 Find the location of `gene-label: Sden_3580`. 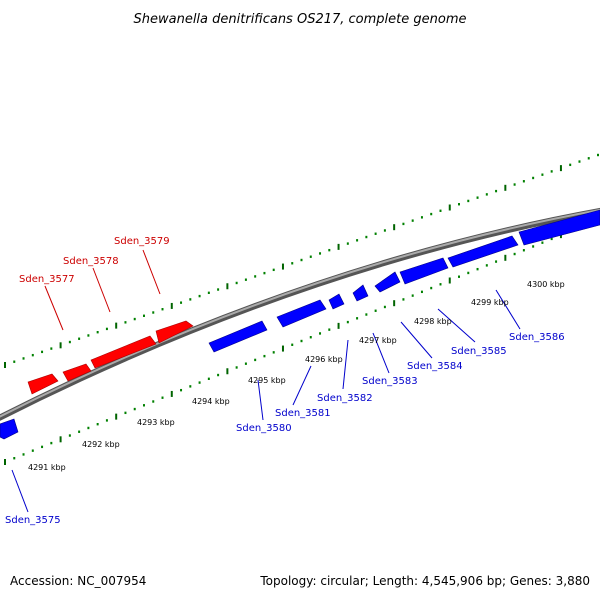

gene-label: Sden_3580 is located at coordinates (264, 428).